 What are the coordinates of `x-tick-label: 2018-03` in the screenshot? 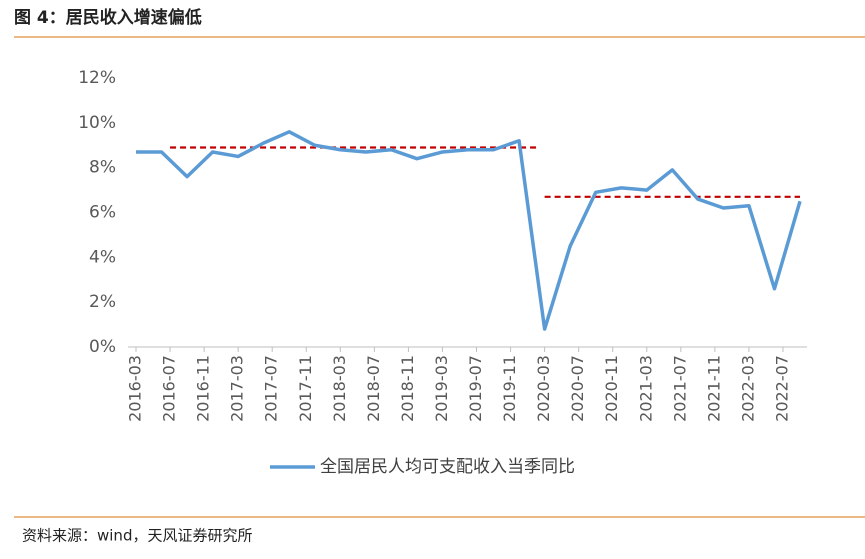 It's located at (339, 388).